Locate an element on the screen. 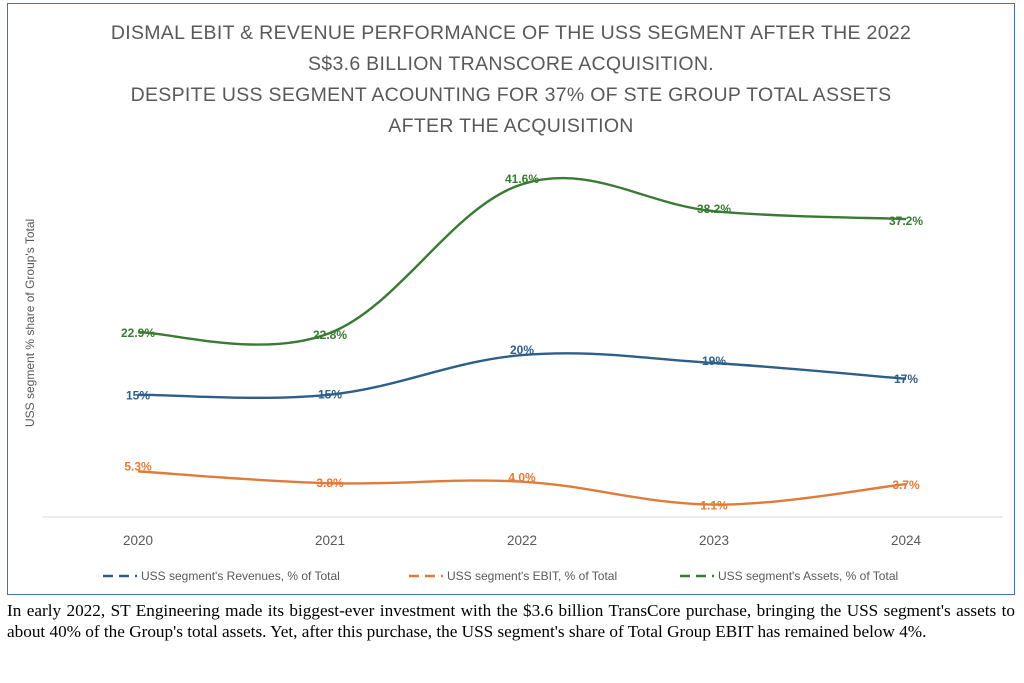 The image size is (1024, 683). x-tick-label: 2021 is located at coordinates (330, 540).